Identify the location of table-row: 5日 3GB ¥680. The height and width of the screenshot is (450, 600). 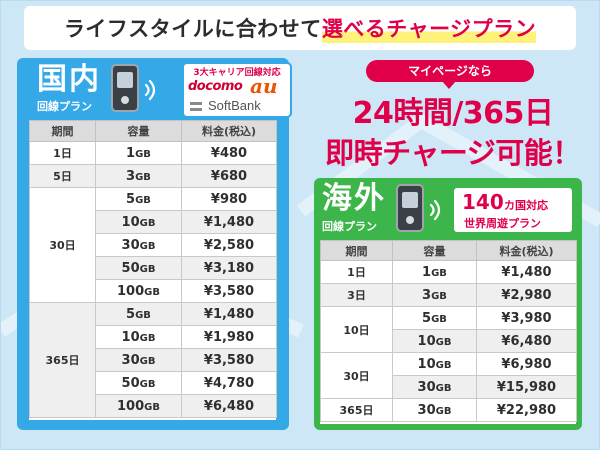
(153, 176).